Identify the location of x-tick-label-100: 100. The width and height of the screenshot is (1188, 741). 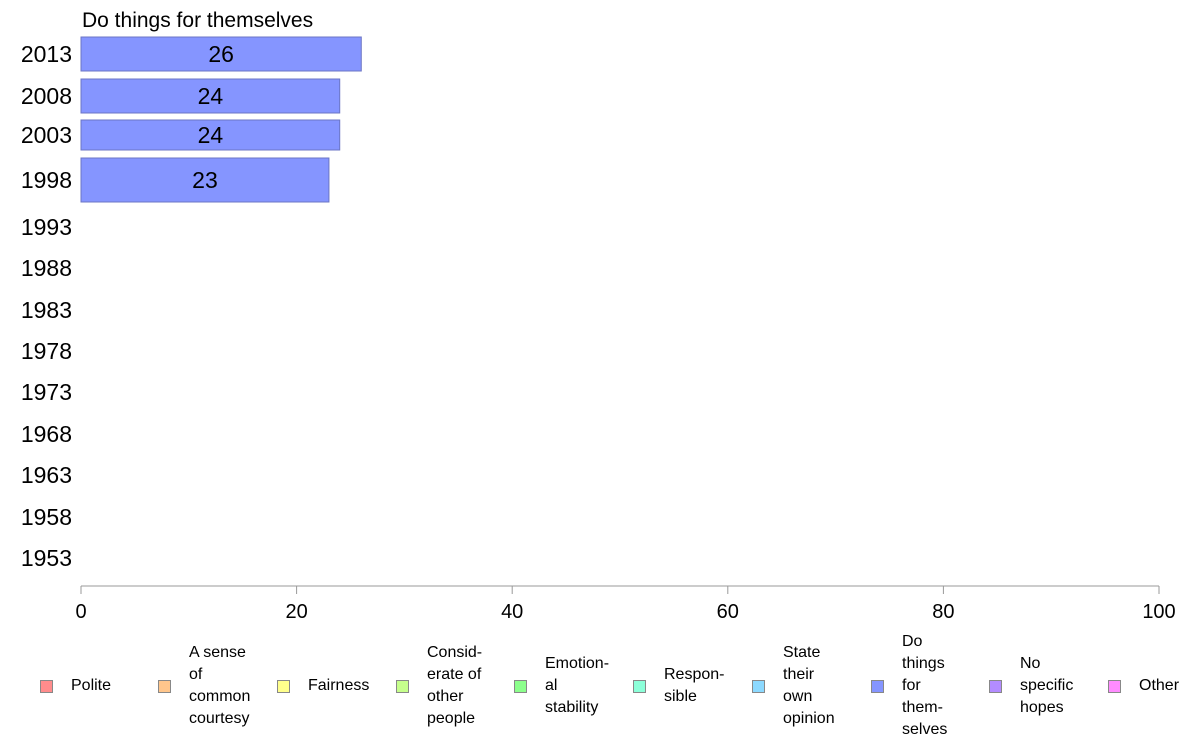
(1158, 612).